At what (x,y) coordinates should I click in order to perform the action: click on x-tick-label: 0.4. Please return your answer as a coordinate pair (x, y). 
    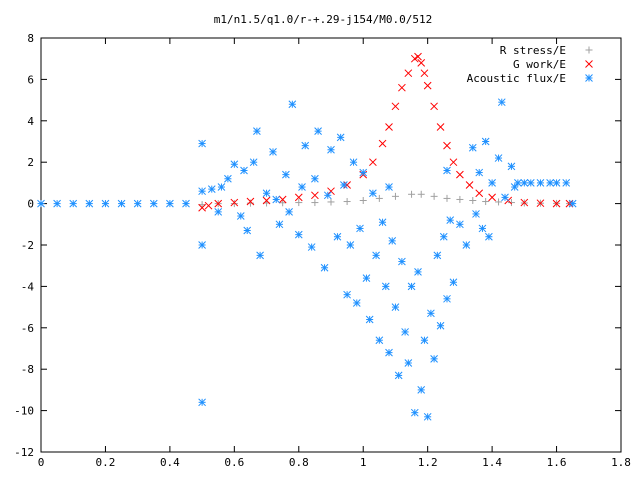
    Looking at the image, I should click on (170, 462).